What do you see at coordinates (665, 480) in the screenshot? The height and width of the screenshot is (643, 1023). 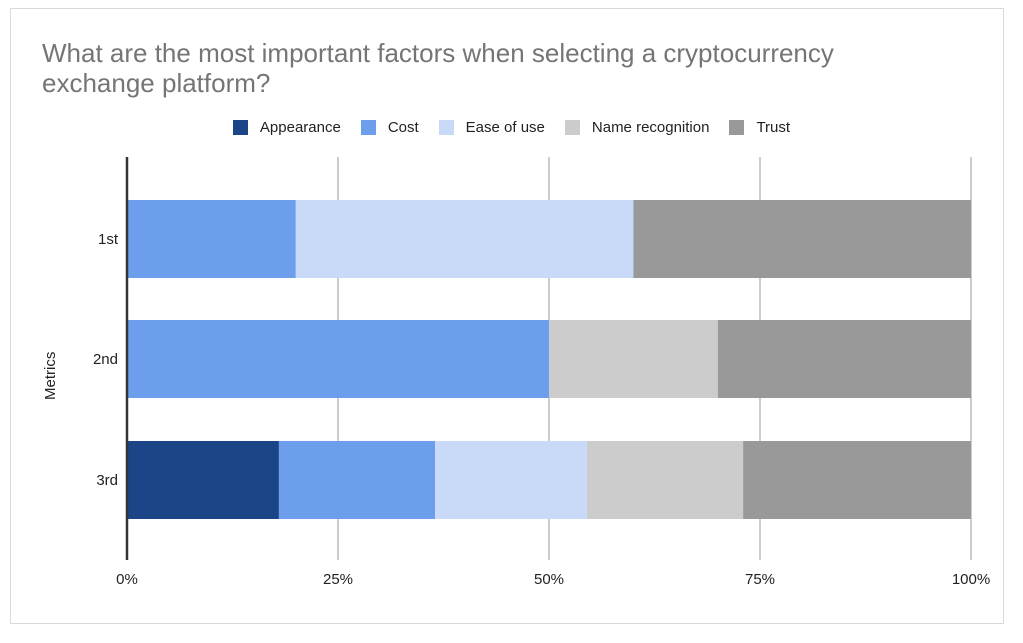 I see `bar-name-recognition-3rd` at bounding box center [665, 480].